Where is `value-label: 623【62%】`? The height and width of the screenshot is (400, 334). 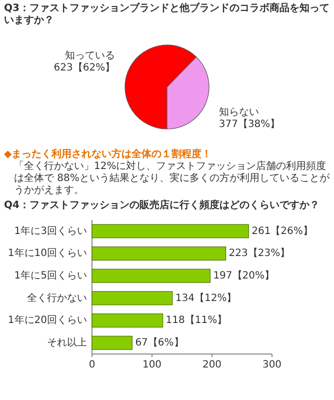
value-label: 623【62%】 is located at coordinates (85, 68).